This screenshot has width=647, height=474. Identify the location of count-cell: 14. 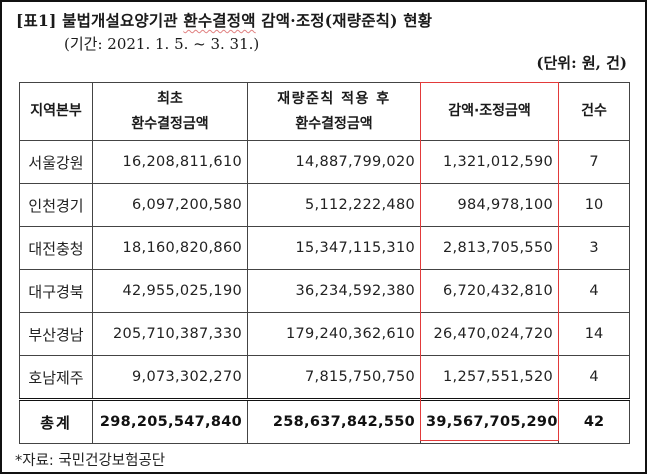
(594, 334).